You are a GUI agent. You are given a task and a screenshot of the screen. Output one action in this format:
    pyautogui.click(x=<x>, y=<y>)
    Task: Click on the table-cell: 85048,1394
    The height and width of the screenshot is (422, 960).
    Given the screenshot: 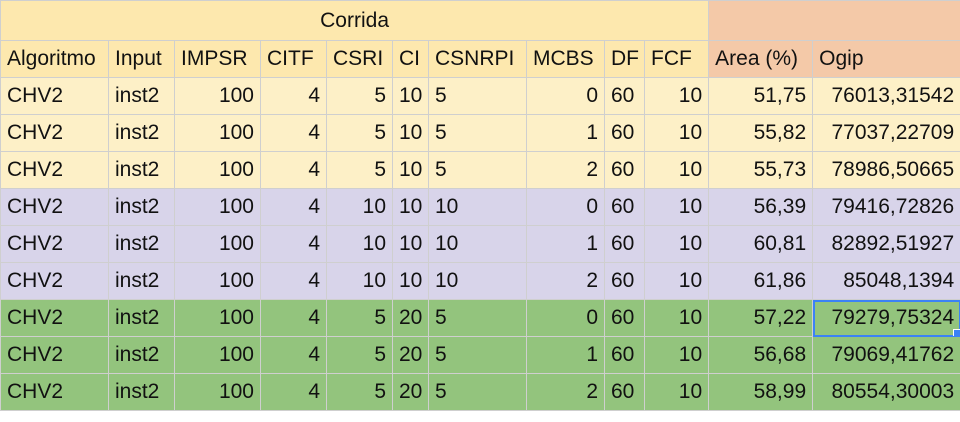 What is the action you would take?
    pyautogui.click(x=886, y=281)
    